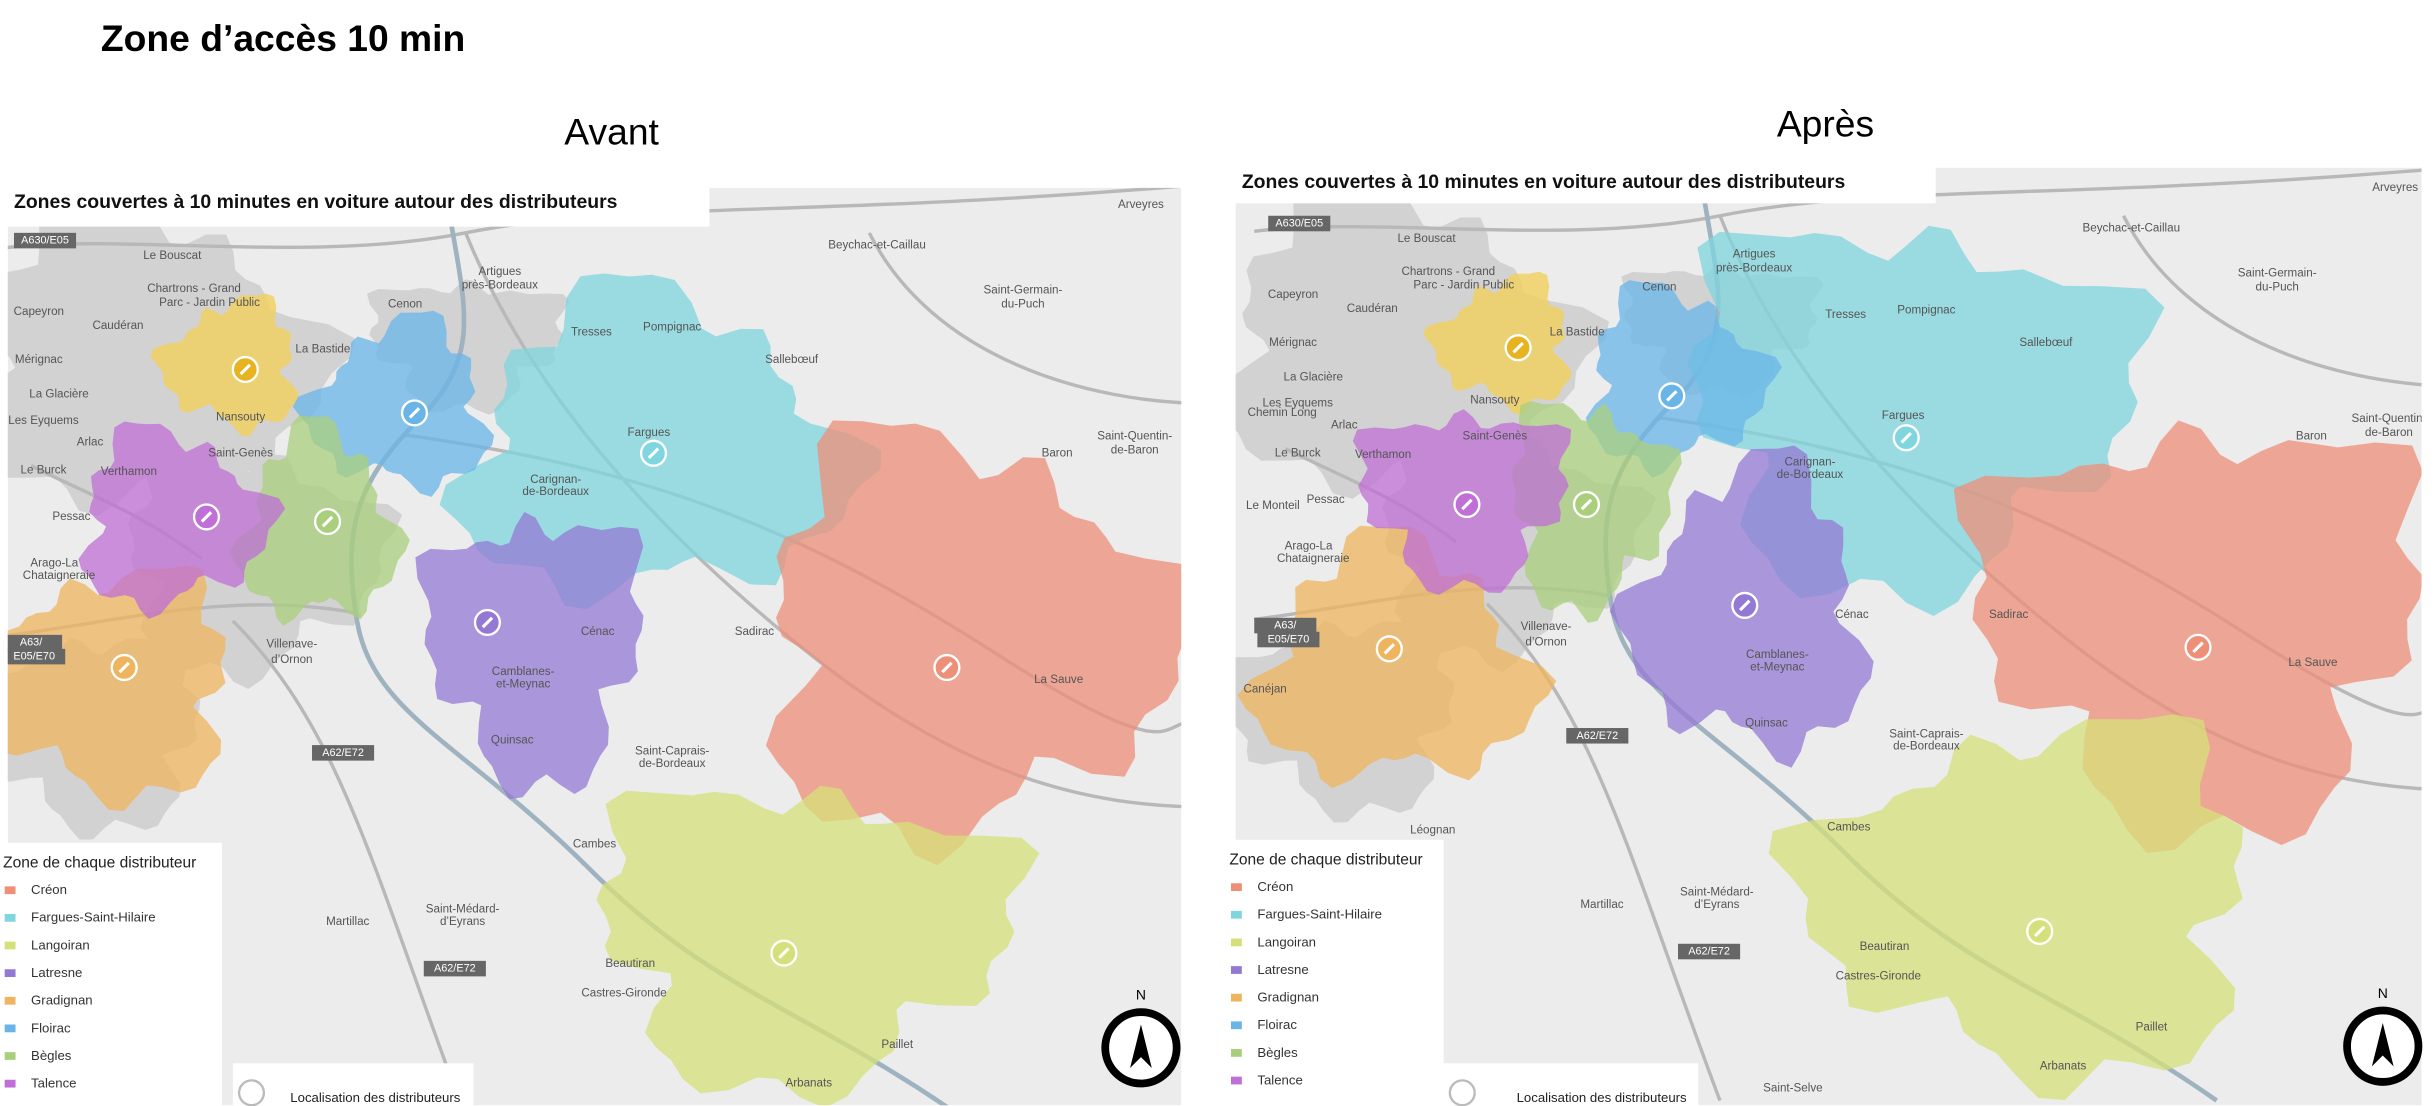 The height and width of the screenshot is (1106, 2434). I want to click on panel-heading: Avant, so click(611, 131).